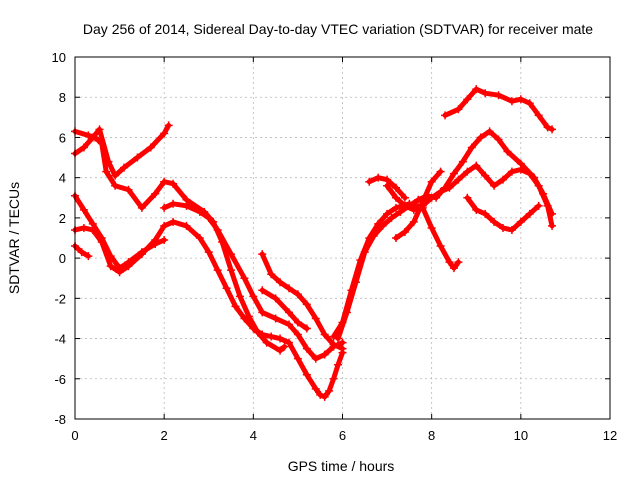 The image size is (640, 480). I want to click on y-tick-label: 6, so click(62, 137).